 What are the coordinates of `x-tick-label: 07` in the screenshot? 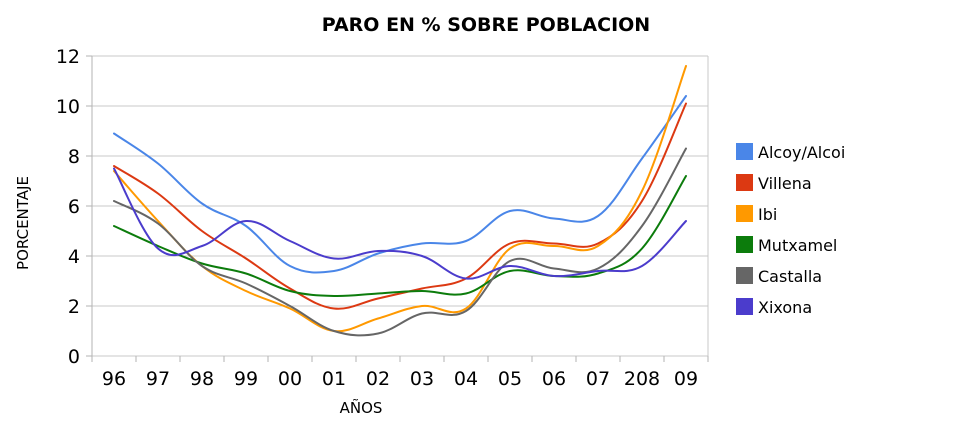 It's located at (598, 379).